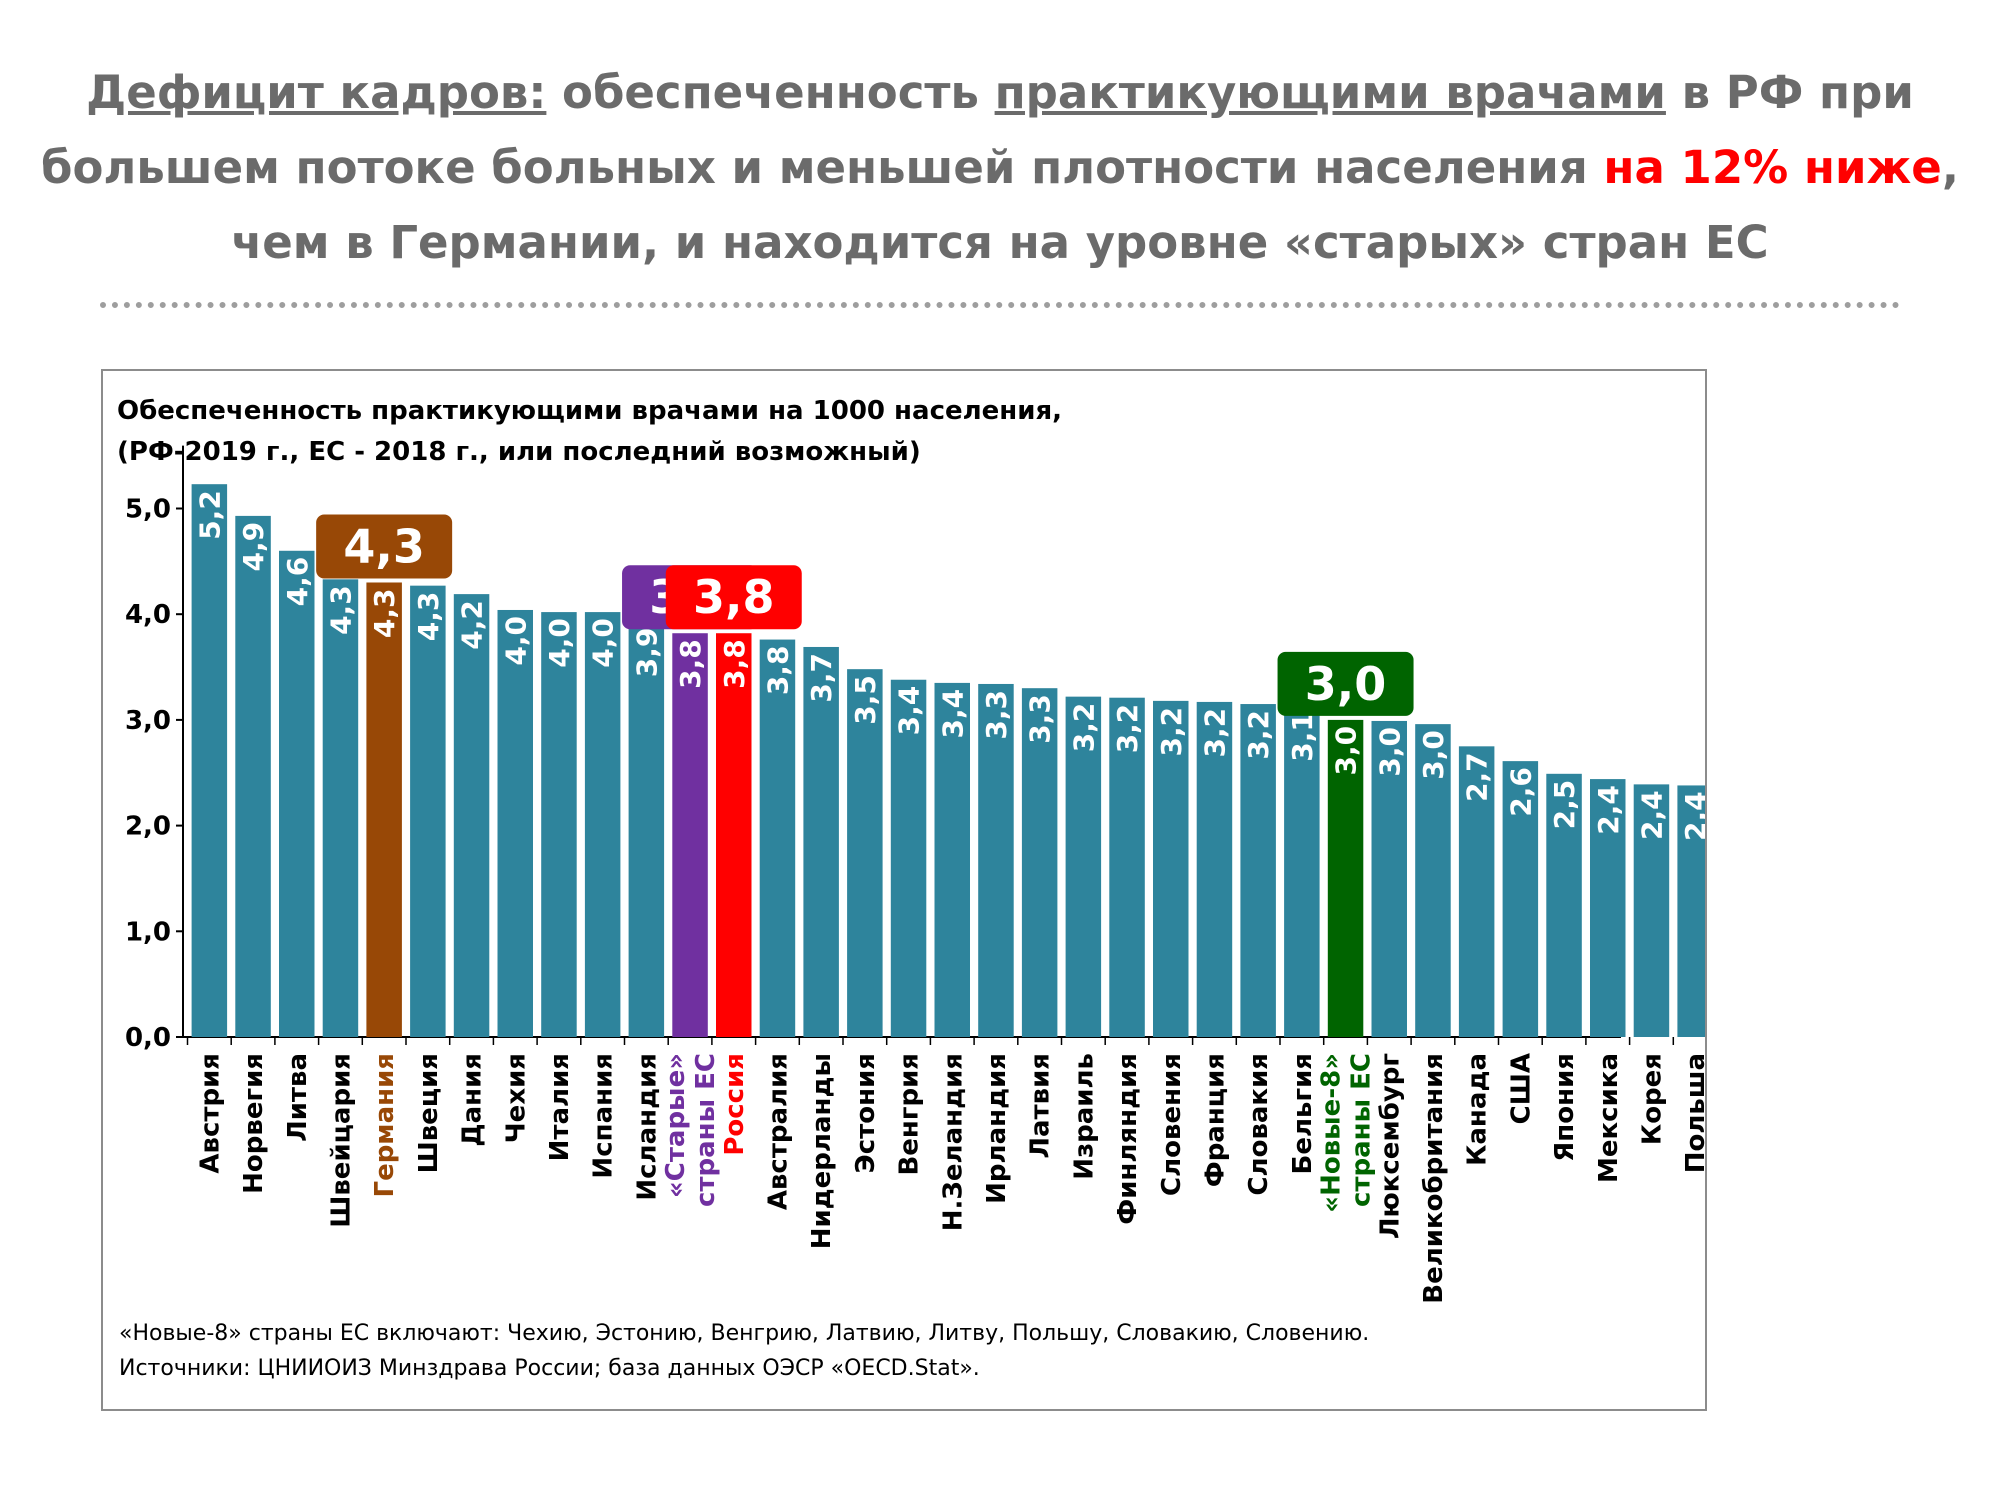 The image size is (2000, 1500). Describe the element at coordinates (647, 1127) in the screenshot. I see `x-category-label: Исландия` at that location.